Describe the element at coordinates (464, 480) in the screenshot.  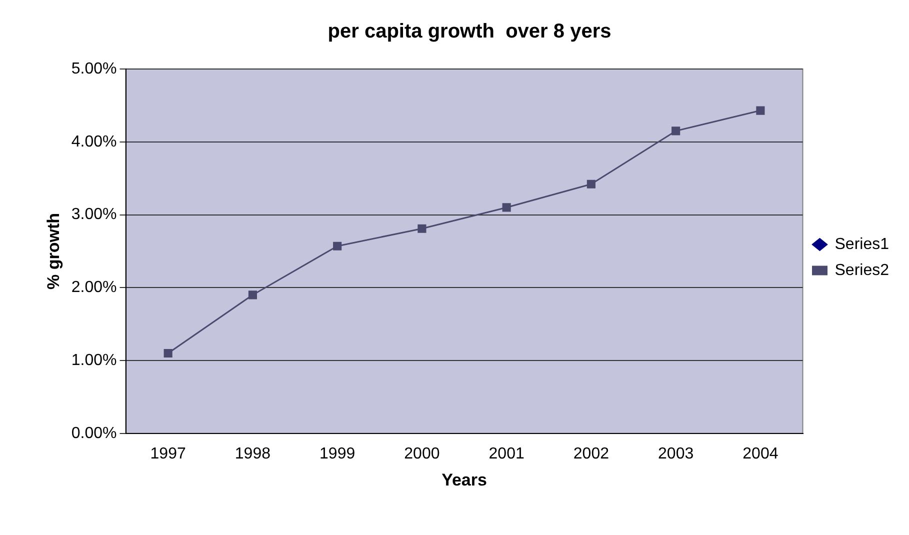
I see `x-axis-title: Years` at that location.